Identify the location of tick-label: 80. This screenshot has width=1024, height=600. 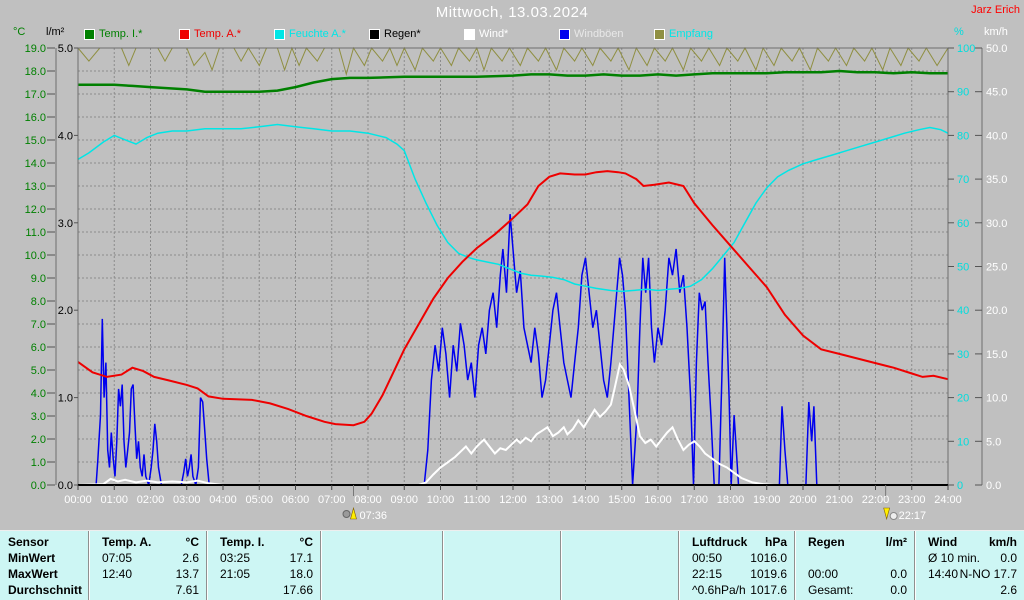
(963, 136).